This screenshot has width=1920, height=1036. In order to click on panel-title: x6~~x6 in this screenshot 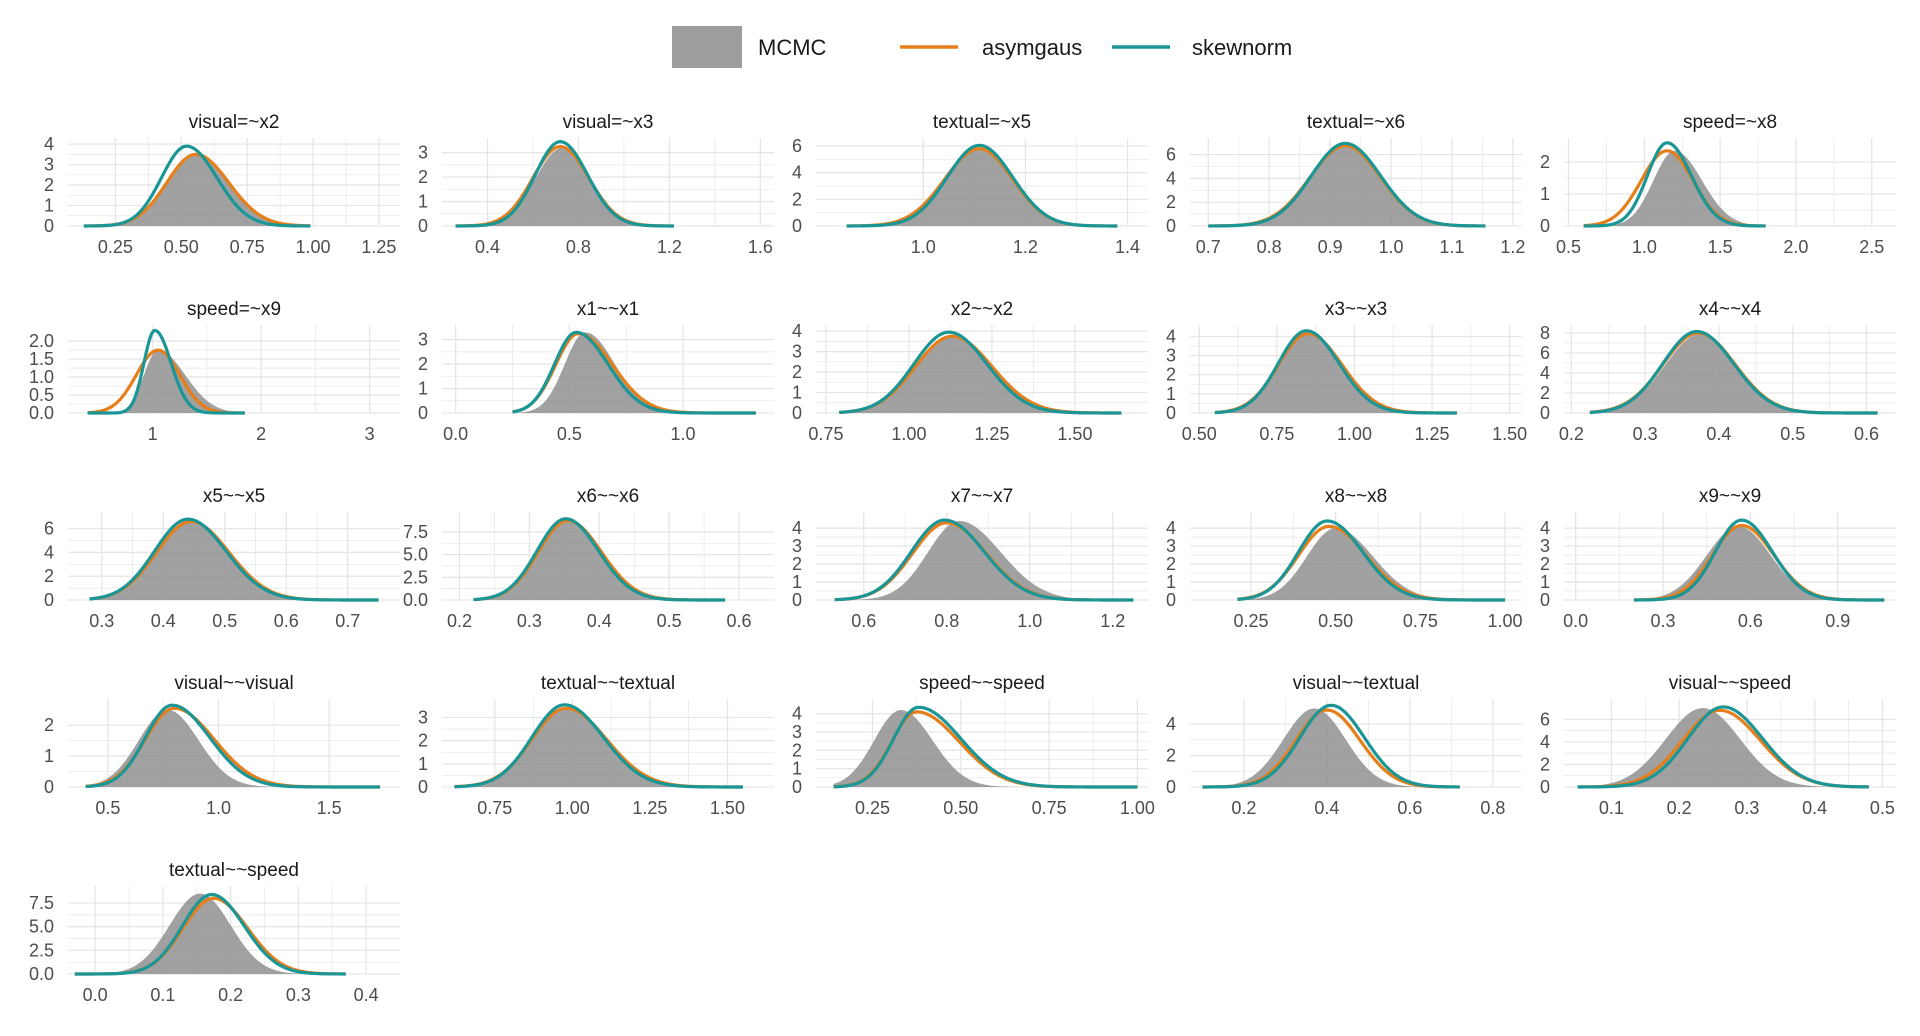, I will do `click(608, 496)`.